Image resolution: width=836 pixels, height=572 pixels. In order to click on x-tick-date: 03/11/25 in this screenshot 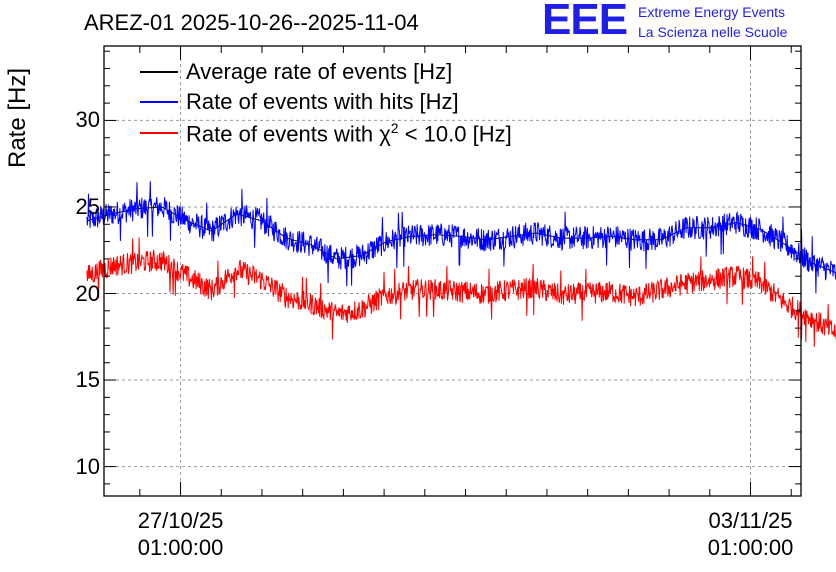, I will do `click(750, 520)`.